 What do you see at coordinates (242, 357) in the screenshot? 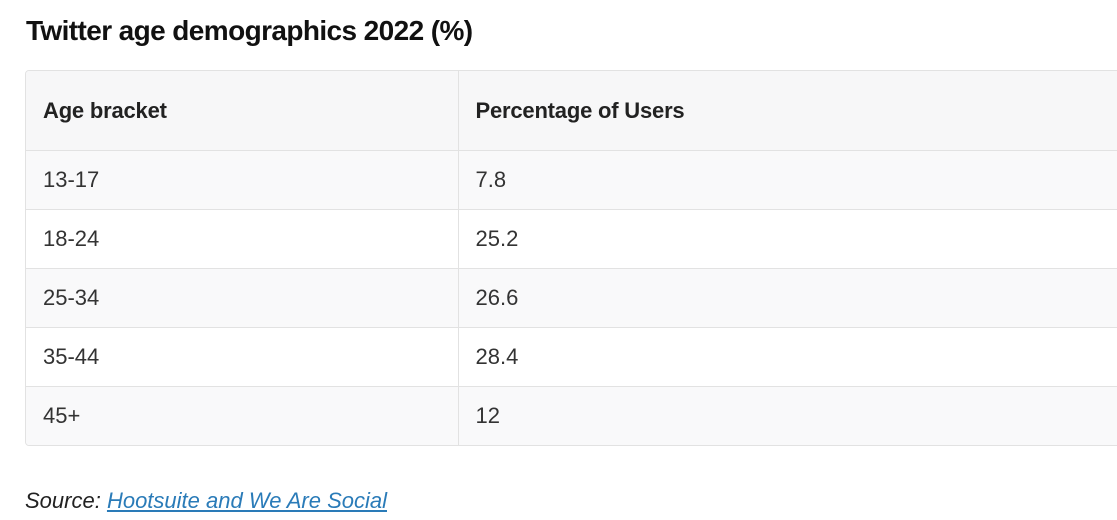
I see `age-bracket-cell: 35-44` at bounding box center [242, 357].